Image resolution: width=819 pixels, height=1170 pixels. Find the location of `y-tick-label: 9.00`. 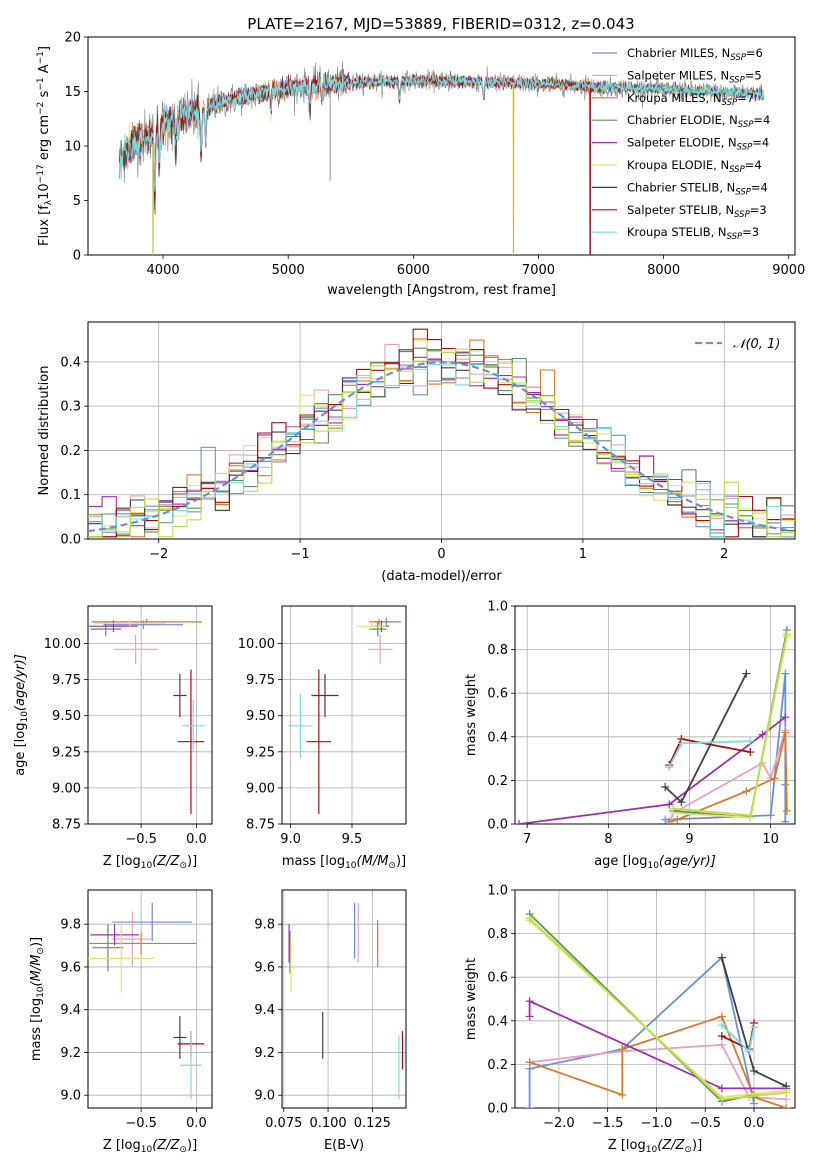

y-tick-label: 9.00 is located at coordinates (260, 788).